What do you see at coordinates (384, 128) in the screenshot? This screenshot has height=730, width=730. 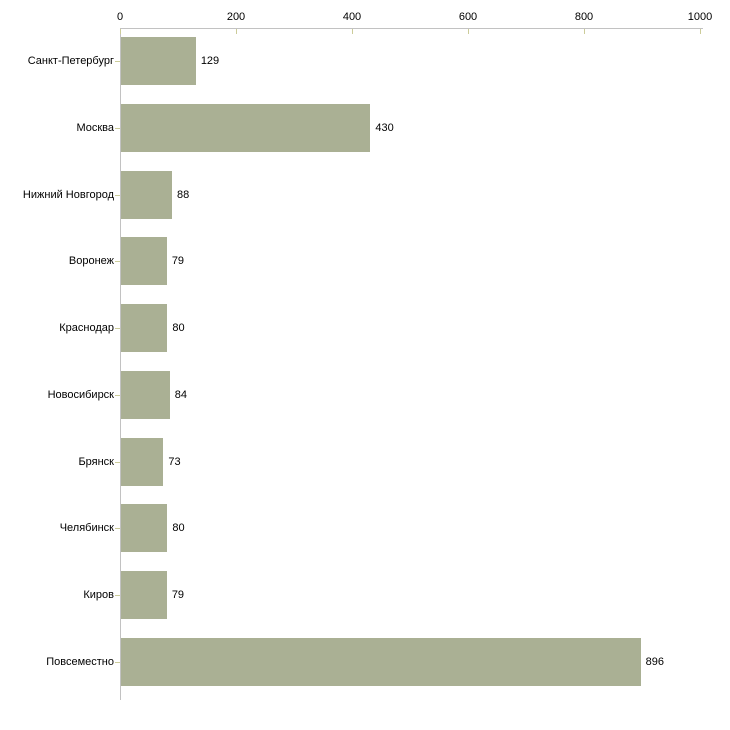 I see `value-label: 430` at bounding box center [384, 128].